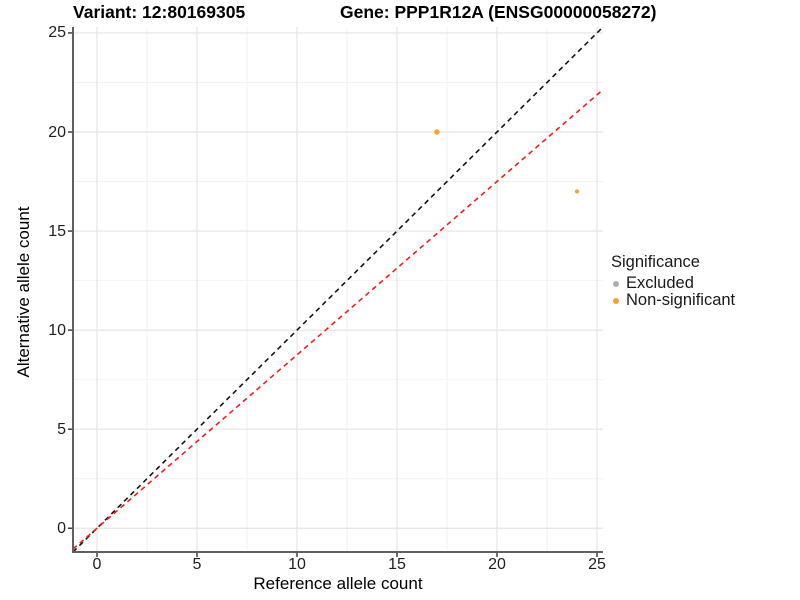 This screenshot has width=800, height=600. What do you see at coordinates (497, 564) in the screenshot?
I see `x-tick-label: 20` at bounding box center [497, 564].